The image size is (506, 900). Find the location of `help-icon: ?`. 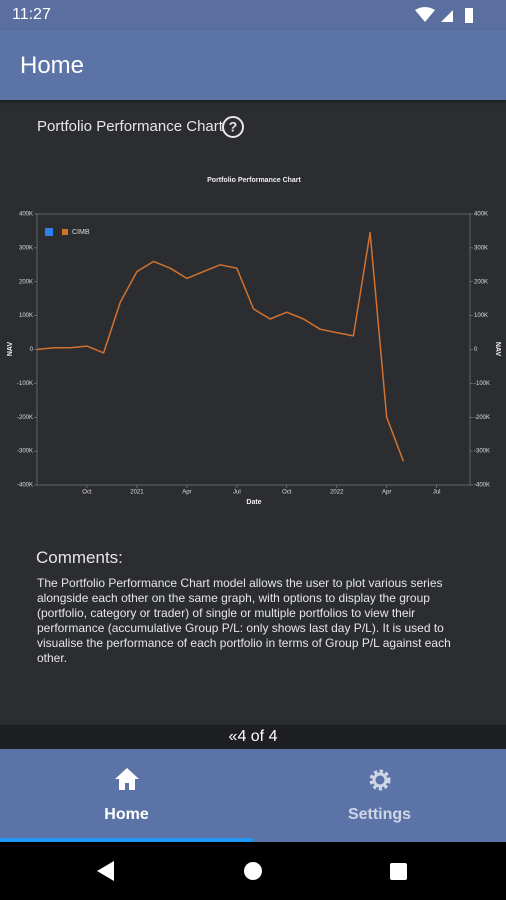

help-icon: ? is located at coordinates (233, 127).